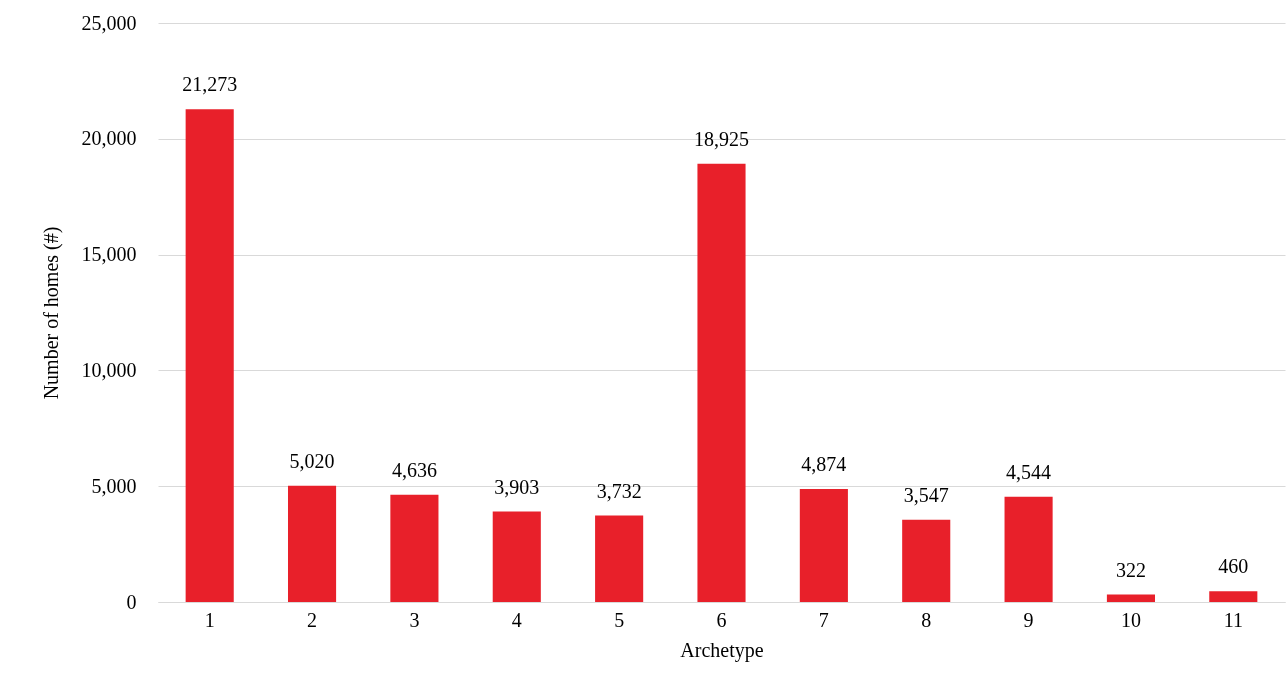 The width and height of the screenshot is (1287, 687). Describe the element at coordinates (109, 22) in the screenshot. I see `y-tick-label: 25,000` at that location.